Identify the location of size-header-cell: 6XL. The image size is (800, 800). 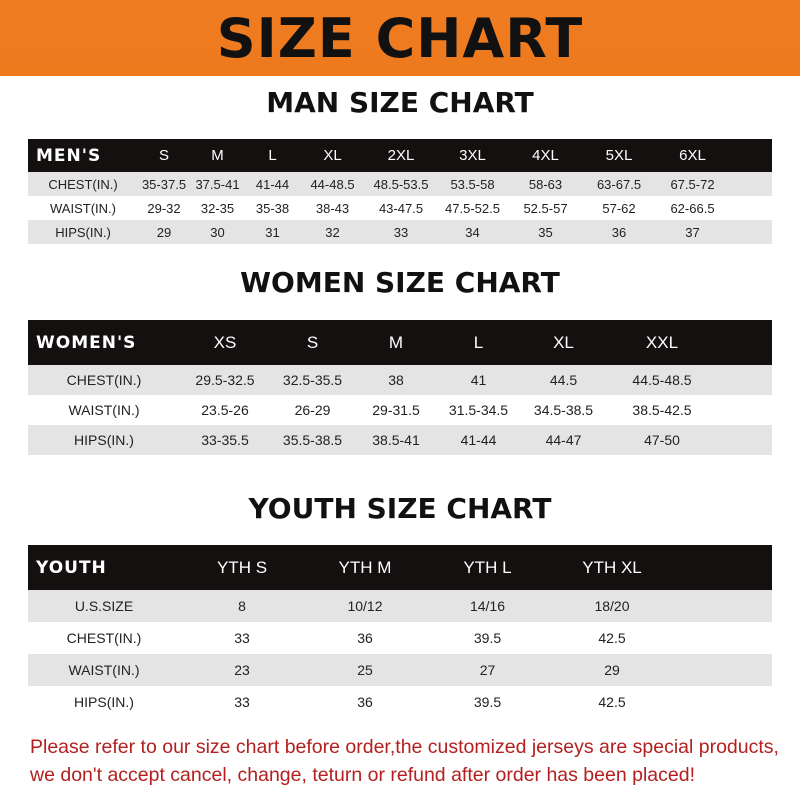
(692, 155).